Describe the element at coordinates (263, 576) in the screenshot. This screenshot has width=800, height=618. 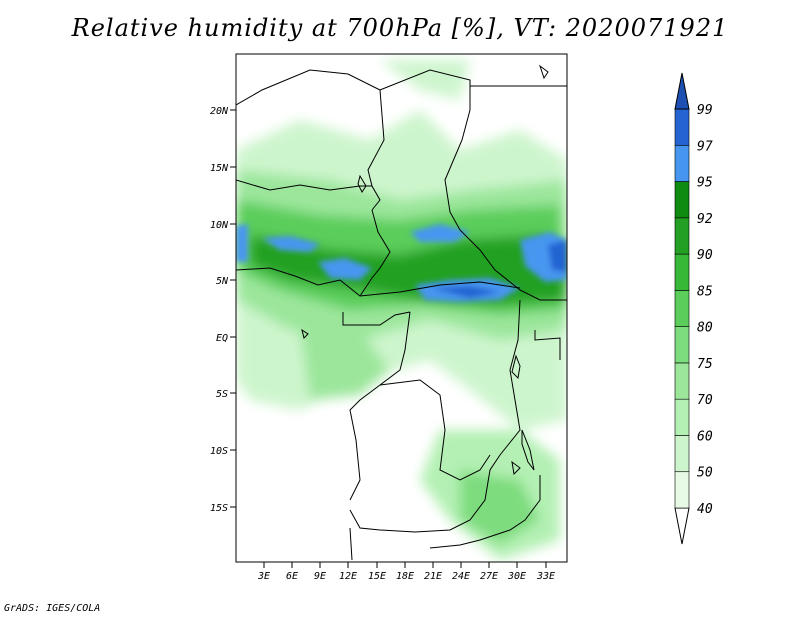
I see `lon-label: 3E` at that location.